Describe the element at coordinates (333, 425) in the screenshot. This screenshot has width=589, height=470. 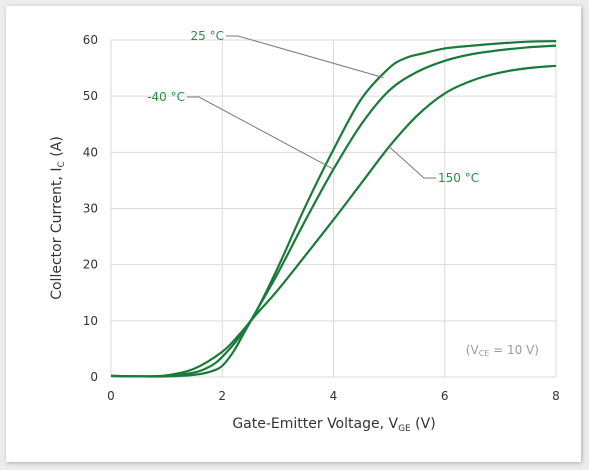
I see `x-axis-title: Gate-Emitter Voltage, VGE (V)` at that location.